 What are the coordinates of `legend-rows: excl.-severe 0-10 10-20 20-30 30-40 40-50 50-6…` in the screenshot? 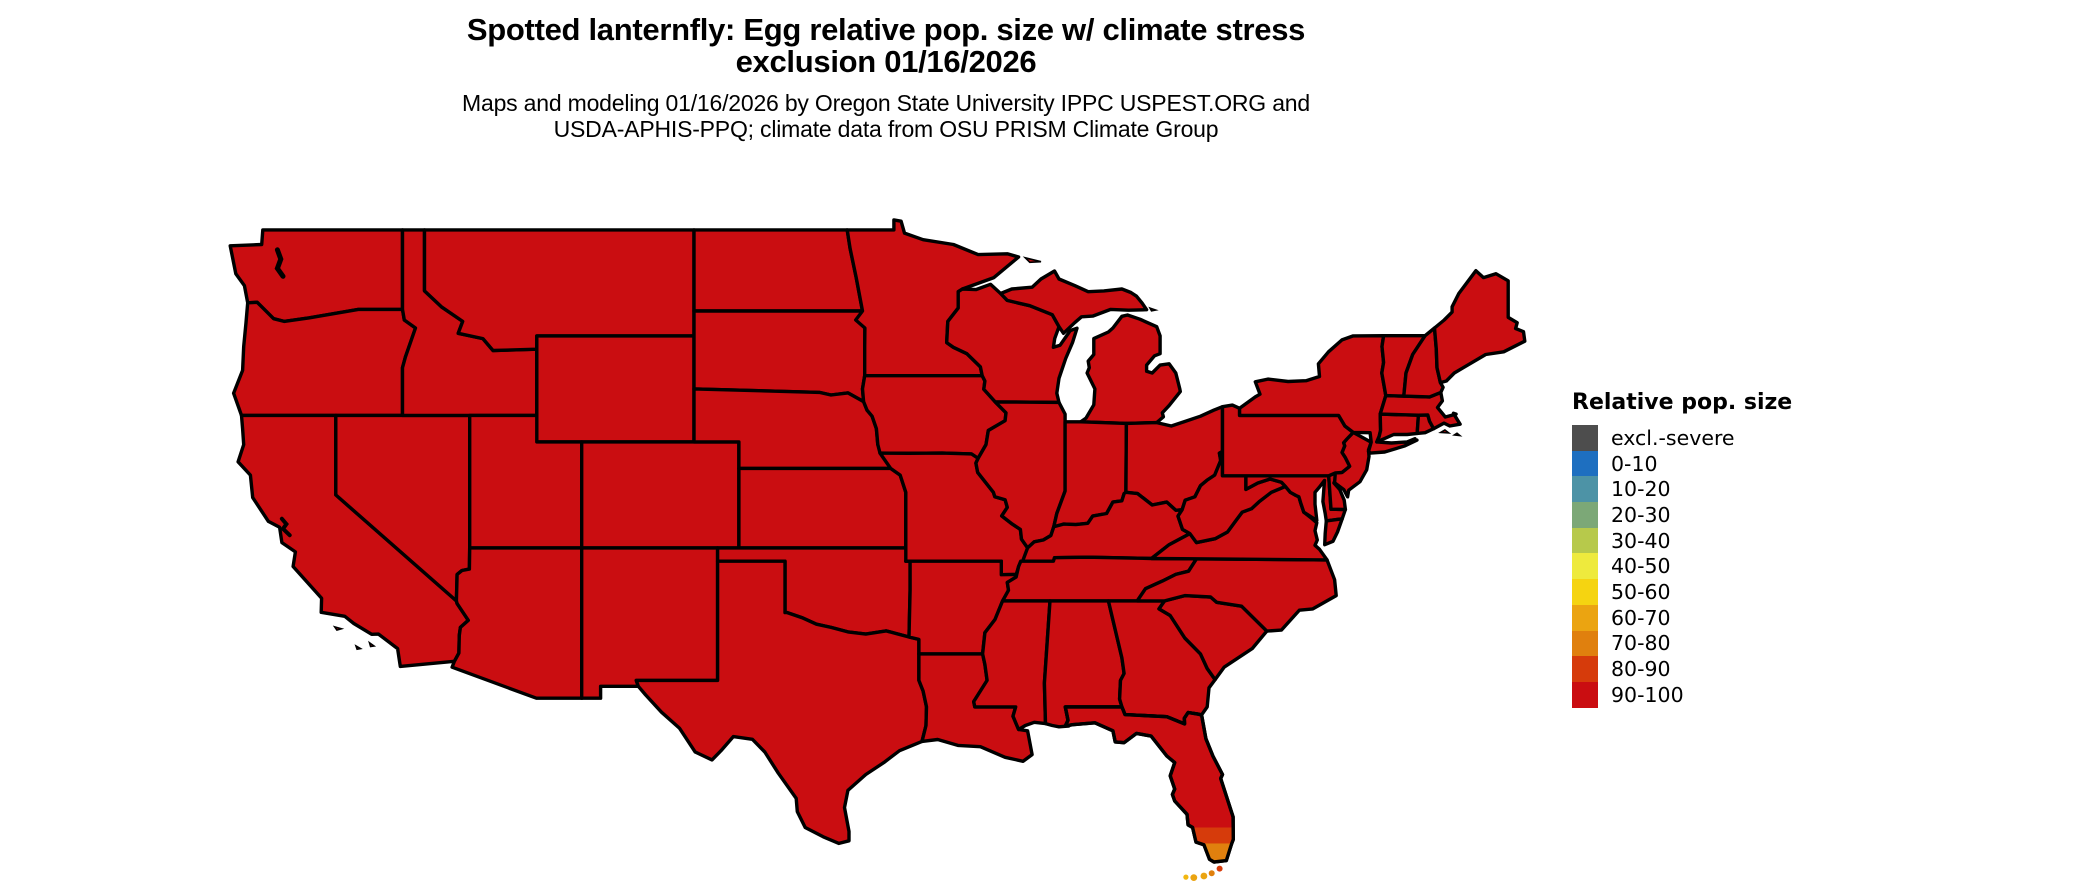 It's located at (1682, 566).